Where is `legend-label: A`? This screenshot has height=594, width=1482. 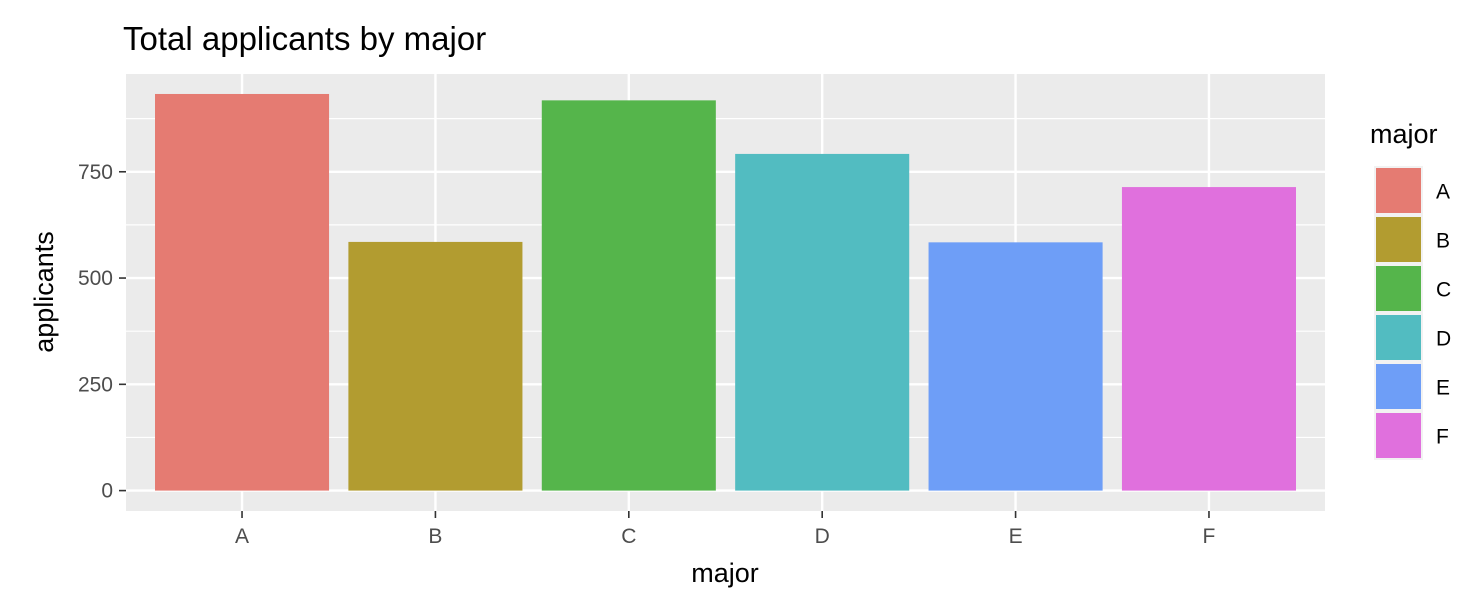 legend-label: A is located at coordinates (1443, 192).